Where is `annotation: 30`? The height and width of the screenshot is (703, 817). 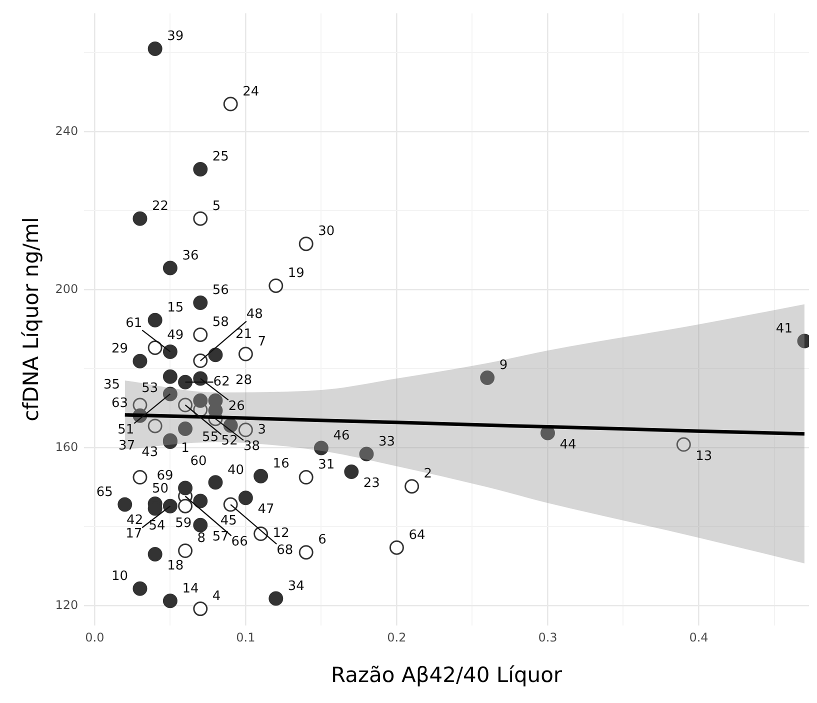
annotation: 30 is located at coordinates (326, 232).